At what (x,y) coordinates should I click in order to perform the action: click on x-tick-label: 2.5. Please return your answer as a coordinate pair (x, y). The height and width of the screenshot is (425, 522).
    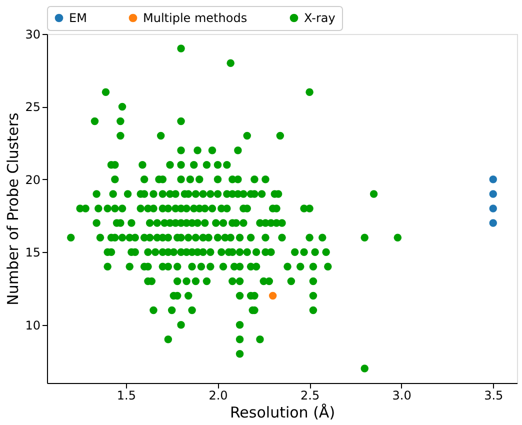
    Looking at the image, I should click on (310, 395).